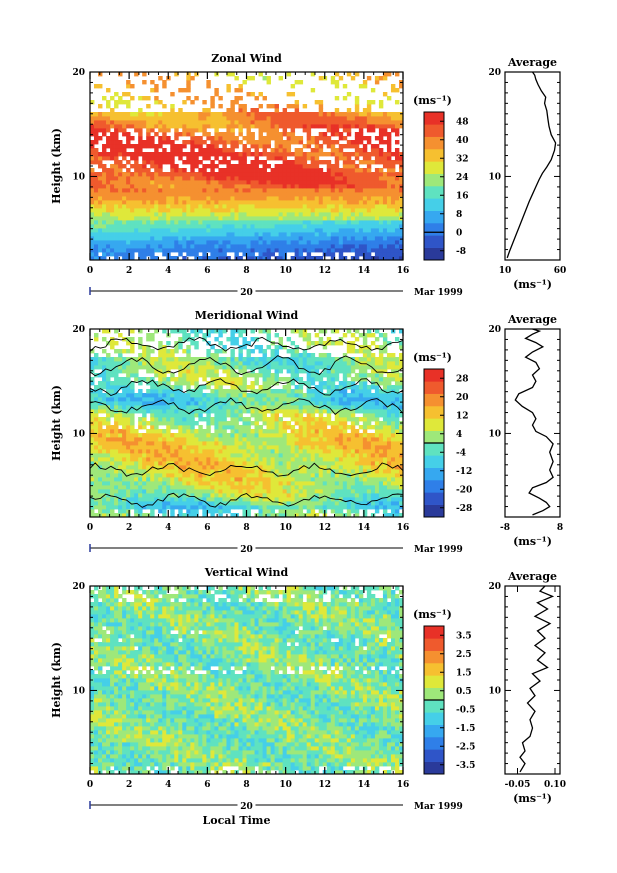 The width and height of the screenshot is (617, 873). What do you see at coordinates (432, 100) in the screenshot?
I see `colorbar-unit: (ms⁻¹)` at bounding box center [432, 100].